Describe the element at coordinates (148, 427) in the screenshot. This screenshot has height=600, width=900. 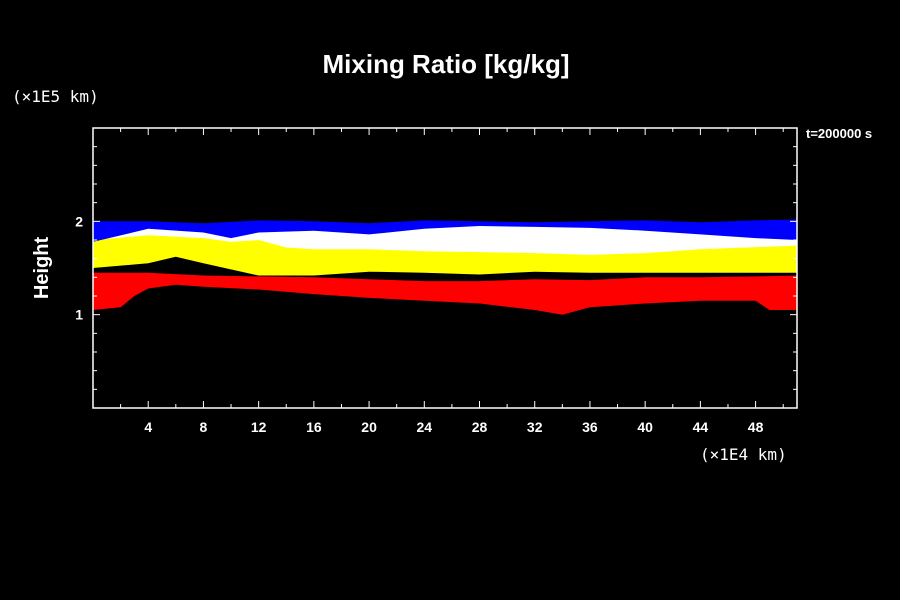
I see `x-tick-label: 4` at that location.